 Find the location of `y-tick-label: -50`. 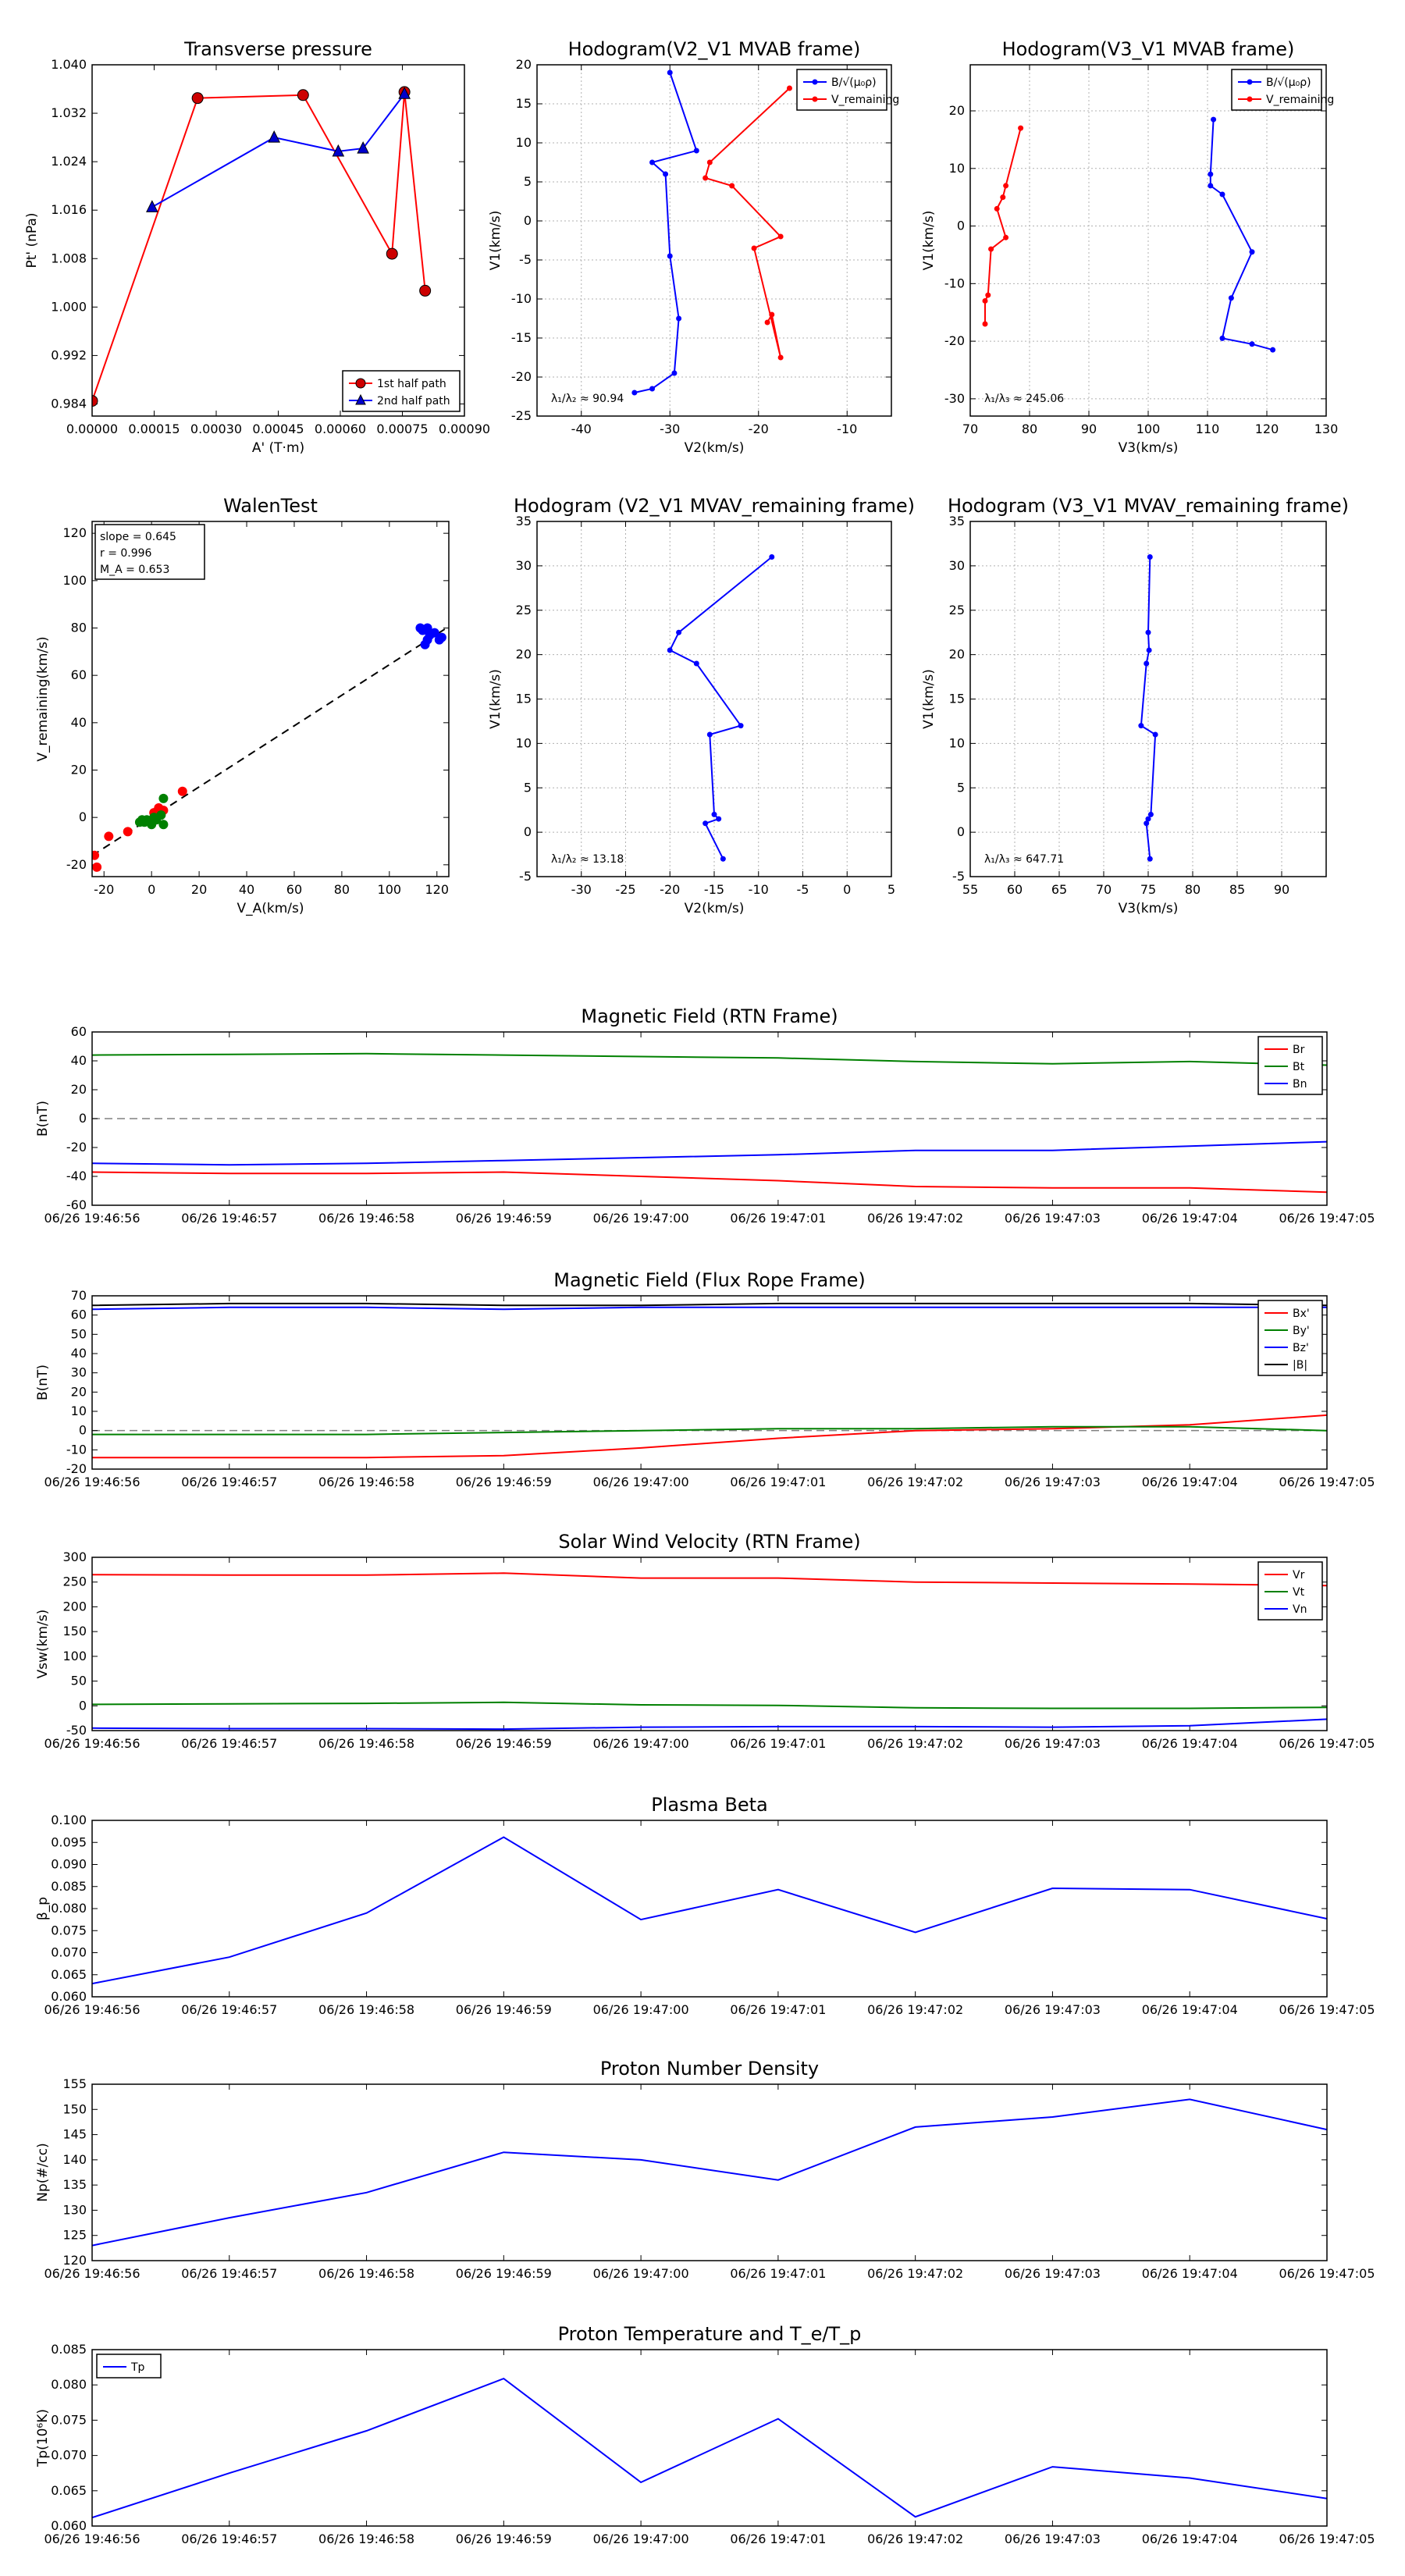

y-tick-label: -50 is located at coordinates (76, 1730).